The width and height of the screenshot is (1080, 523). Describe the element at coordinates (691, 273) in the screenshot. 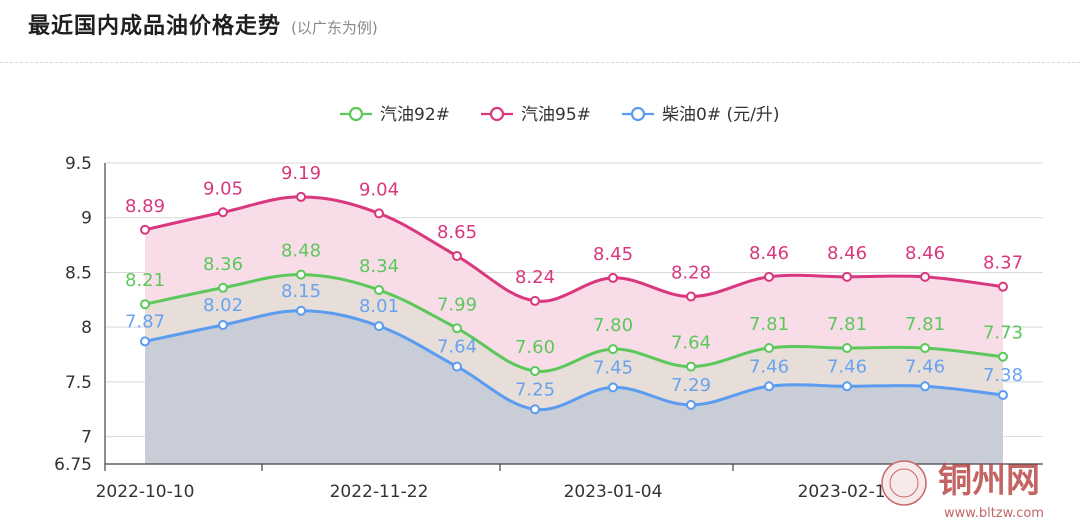

I see `data-label-gas95: 8.28` at that location.